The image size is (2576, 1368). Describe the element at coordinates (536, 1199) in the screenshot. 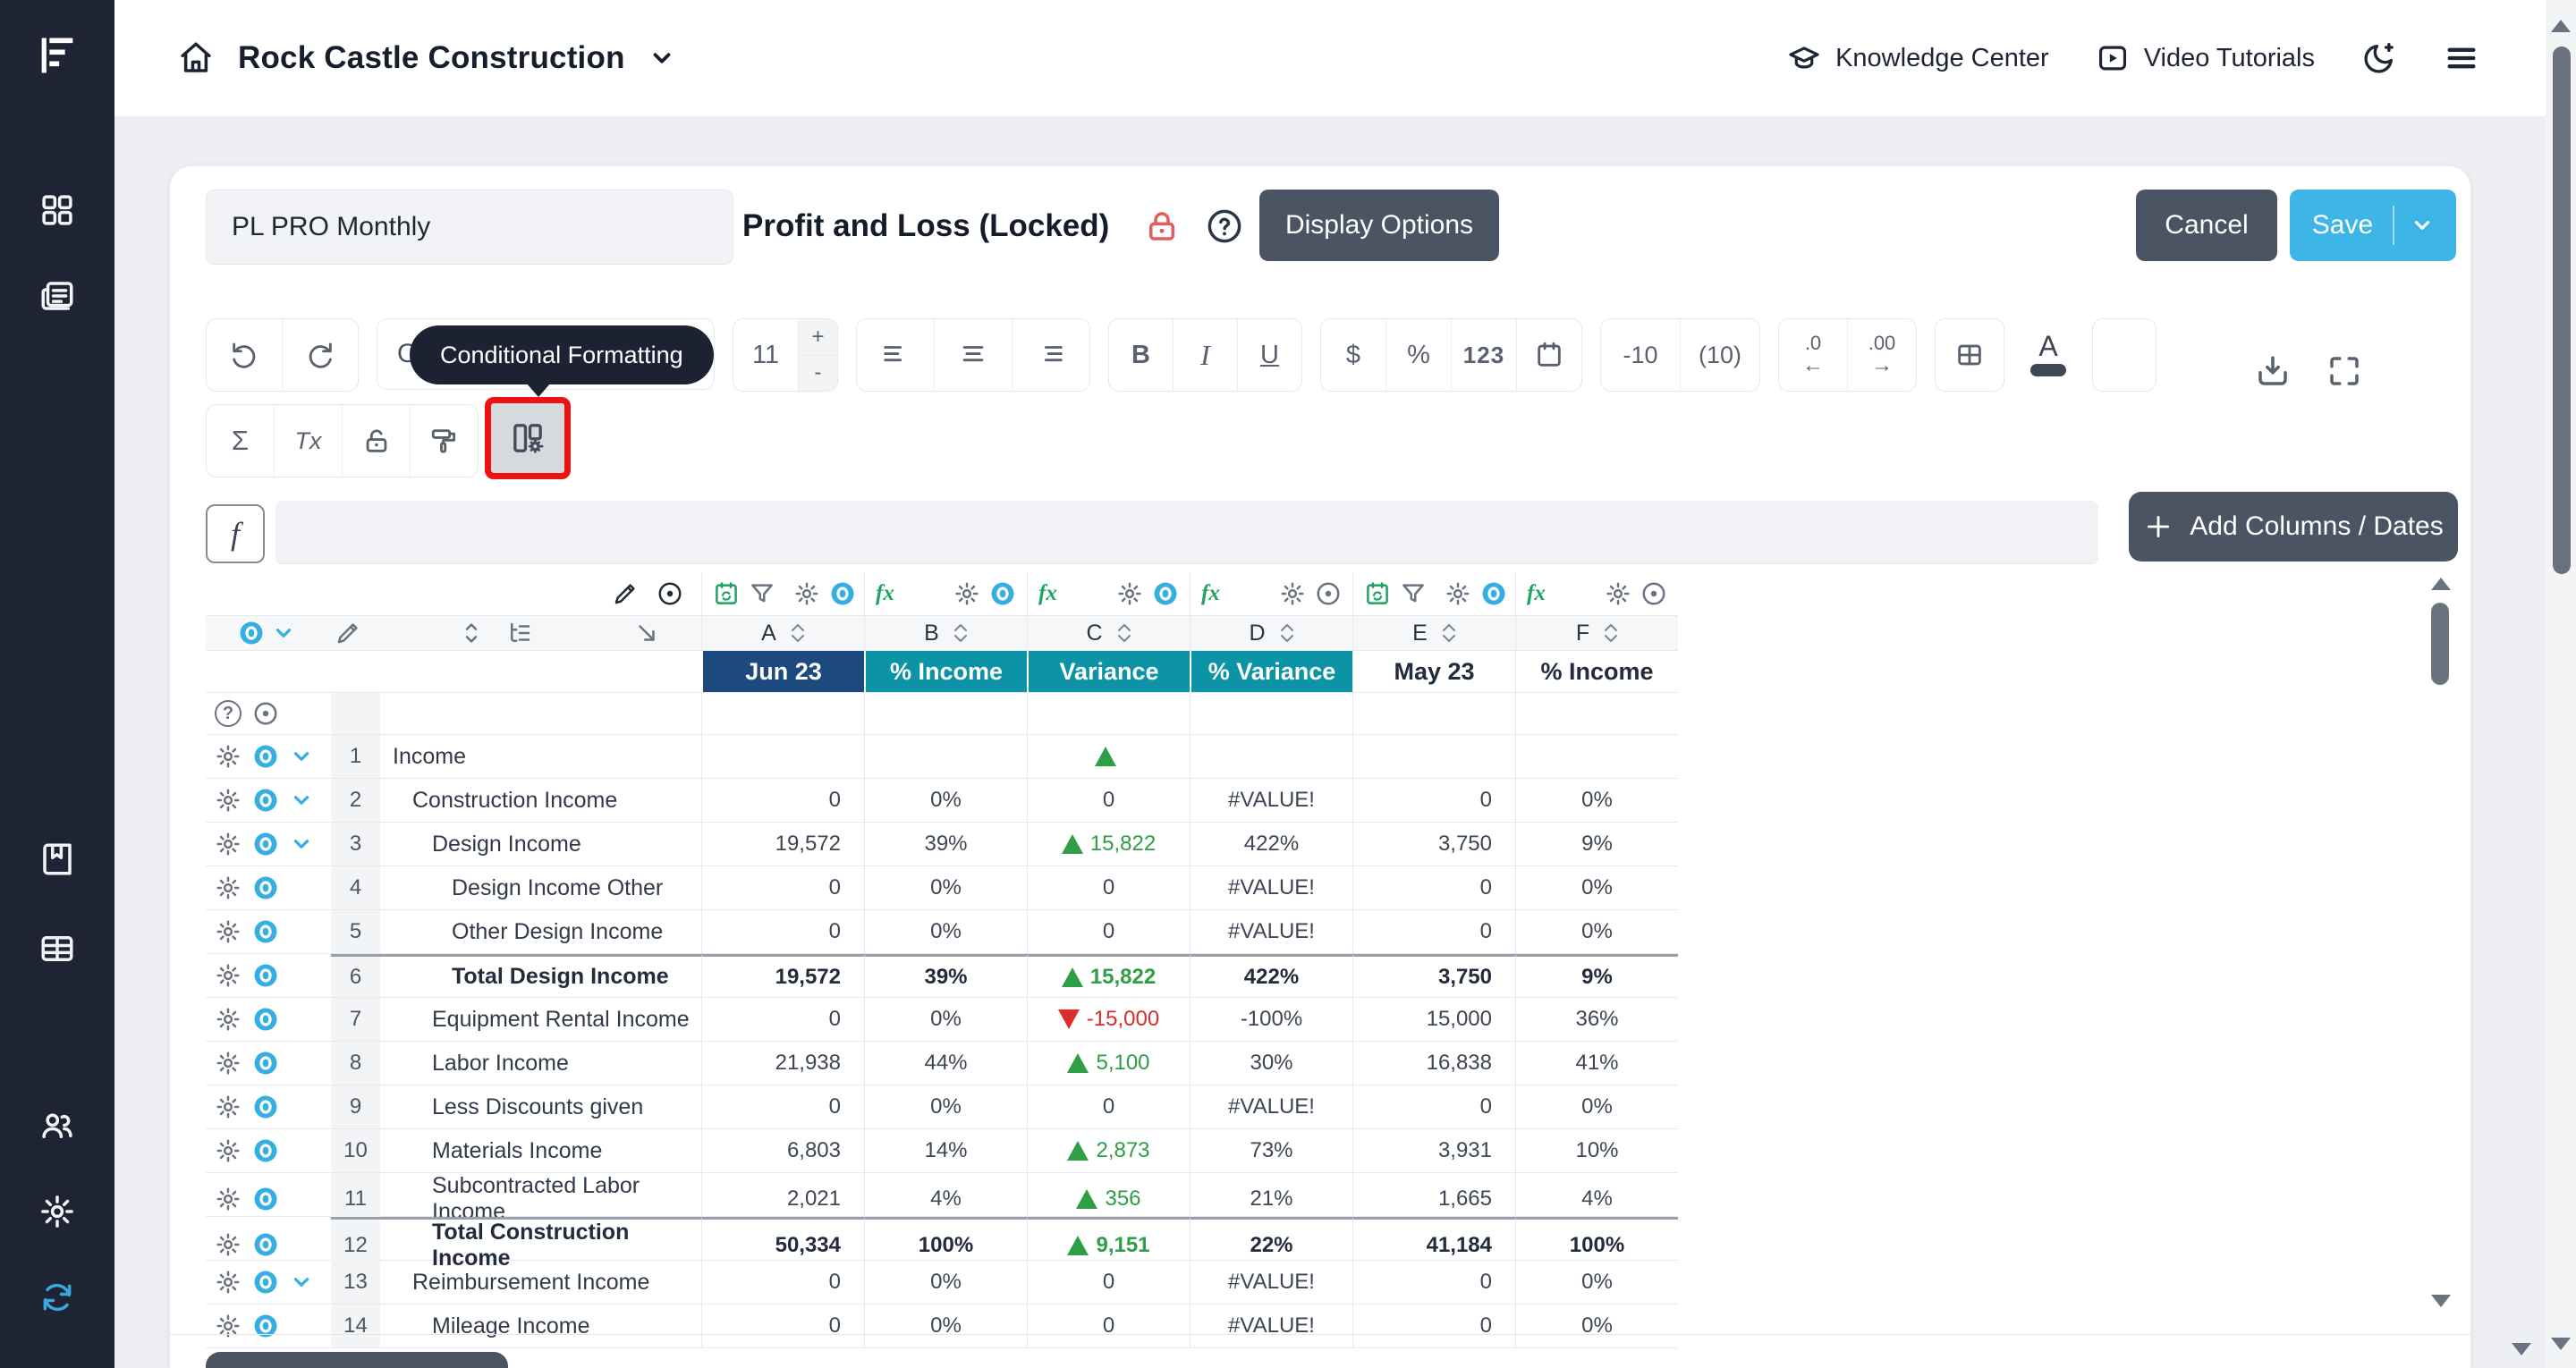

I see `row-label: Subcontracted Labor Income` at that location.